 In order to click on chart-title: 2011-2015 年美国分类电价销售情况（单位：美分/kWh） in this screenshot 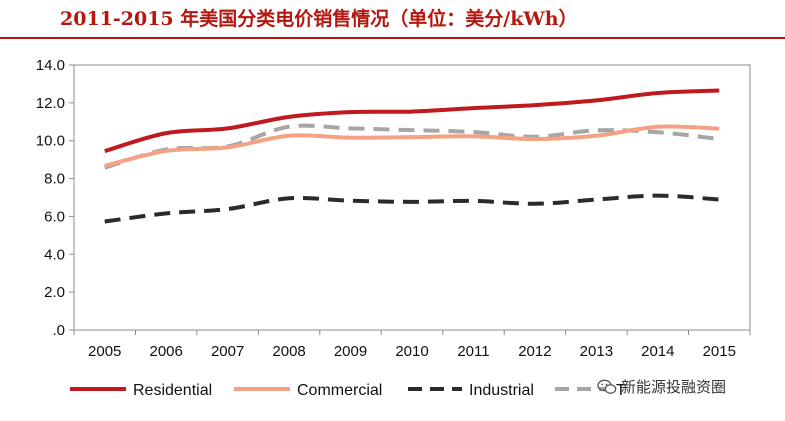, I will do `click(319, 19)`.